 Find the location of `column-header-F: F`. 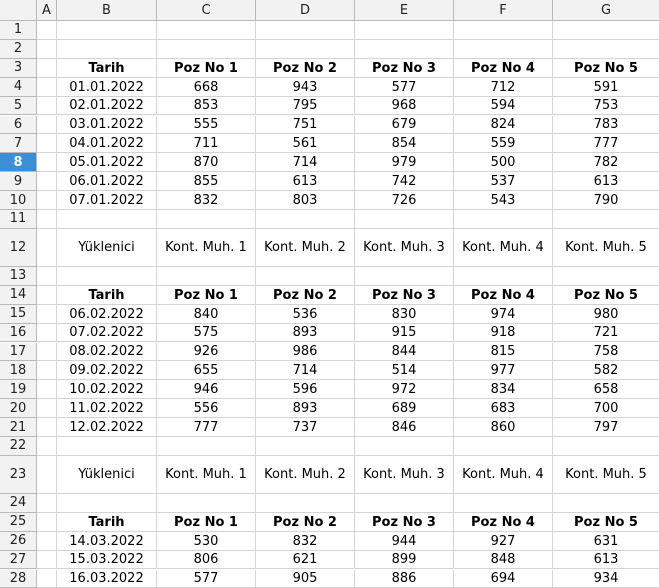

column-header-F: F is located at coordinates (503, 10).